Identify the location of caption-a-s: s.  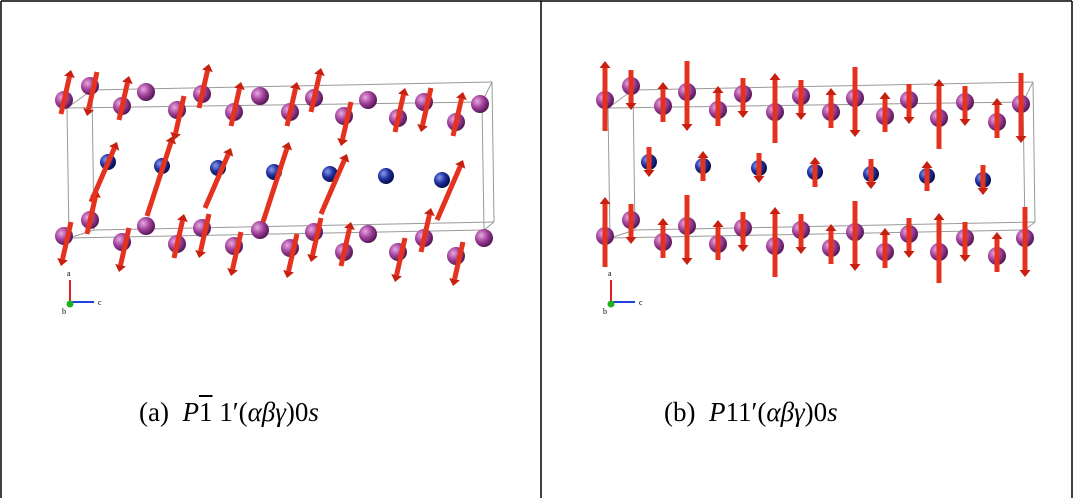
(313, 412).